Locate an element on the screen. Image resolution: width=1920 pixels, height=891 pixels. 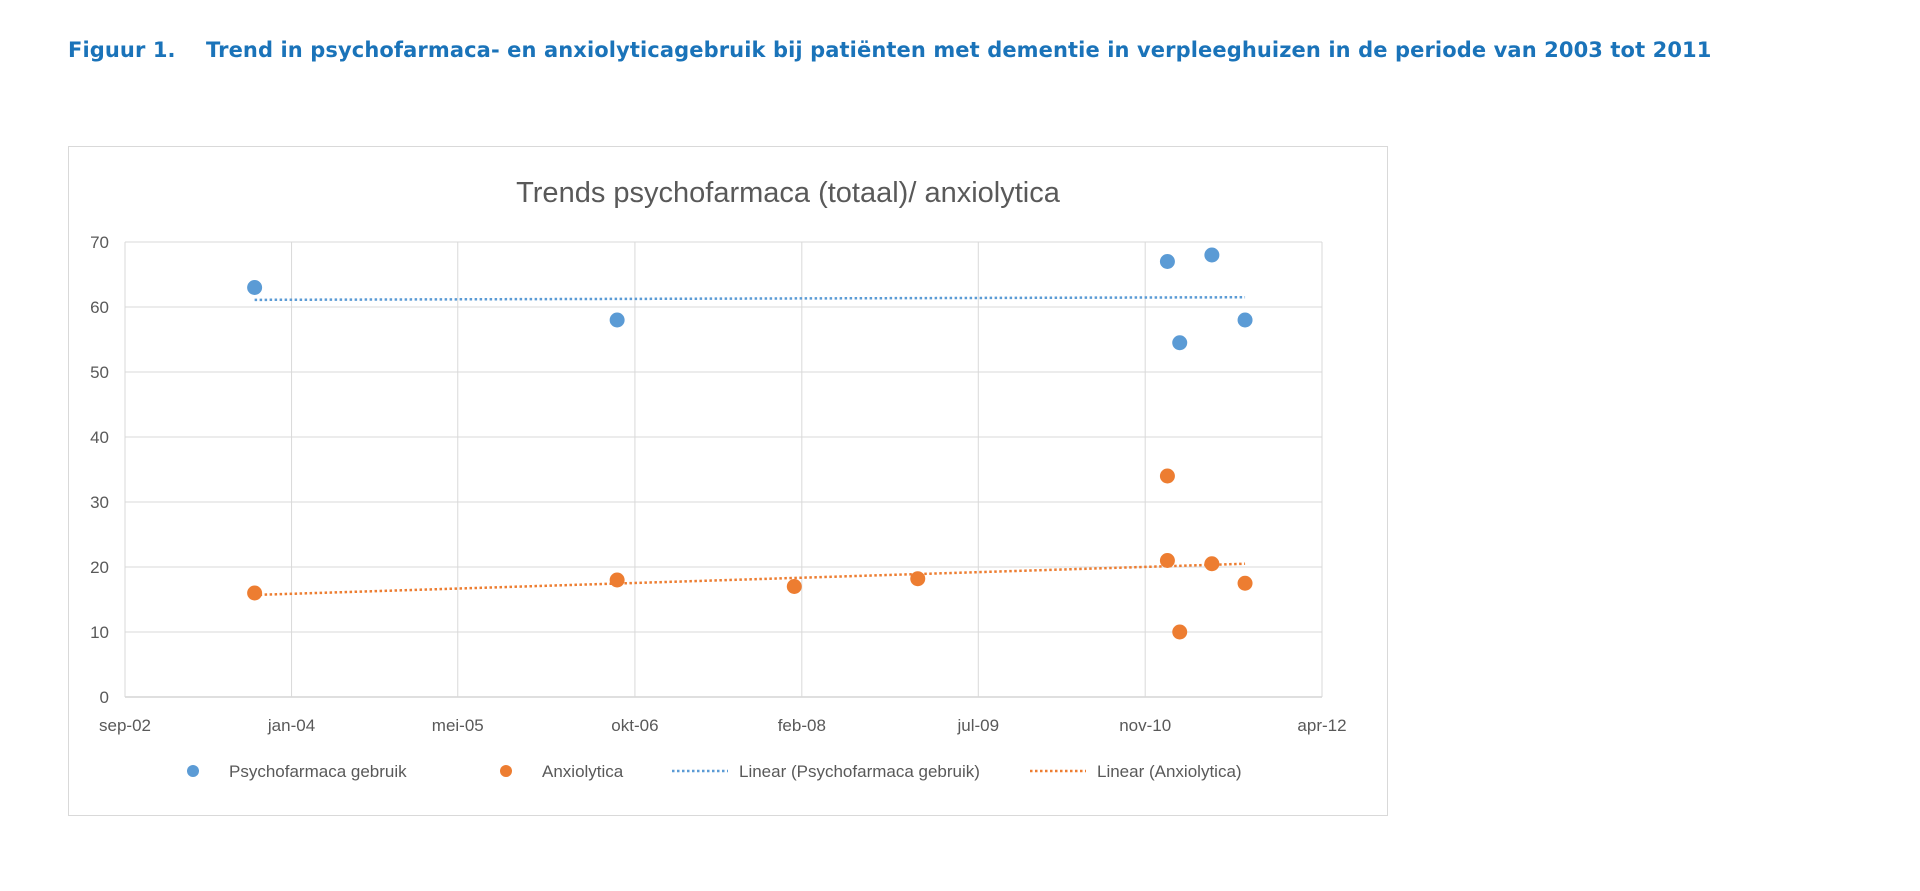
y-tick-label: 60 is located at coordinates (99, 307).